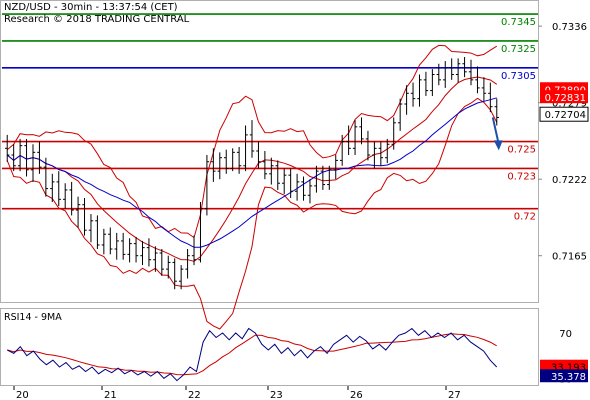 The height and width of the screenshot is (400, 590). I want to click on rsi-ma-line, so click(252, 354).